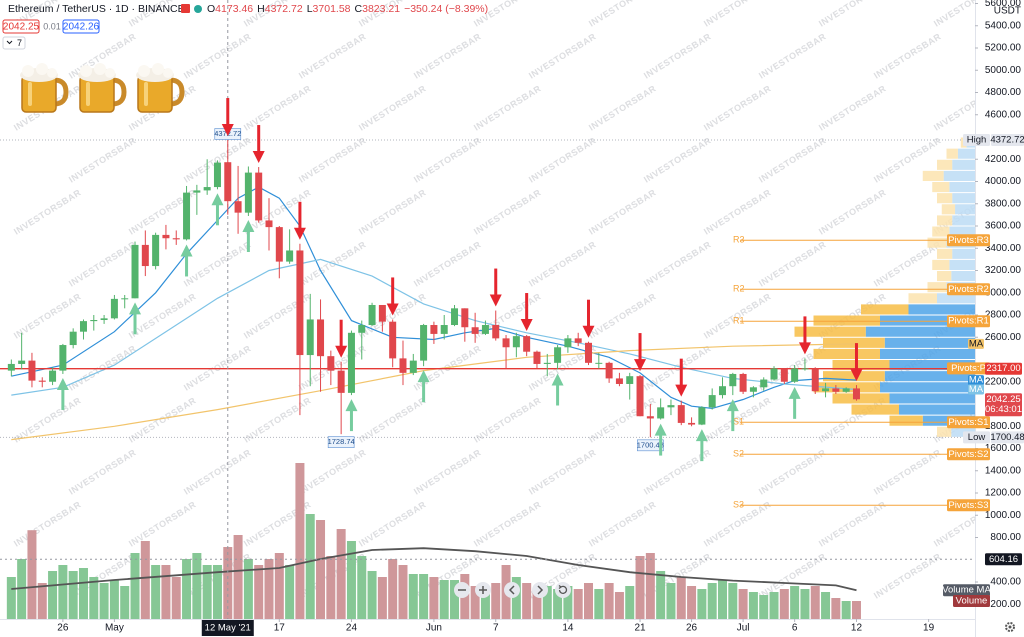  What do you see at coordinates (540, 590) in the screenshot?
I see `scroll-right` at bounding box center [540, 590].